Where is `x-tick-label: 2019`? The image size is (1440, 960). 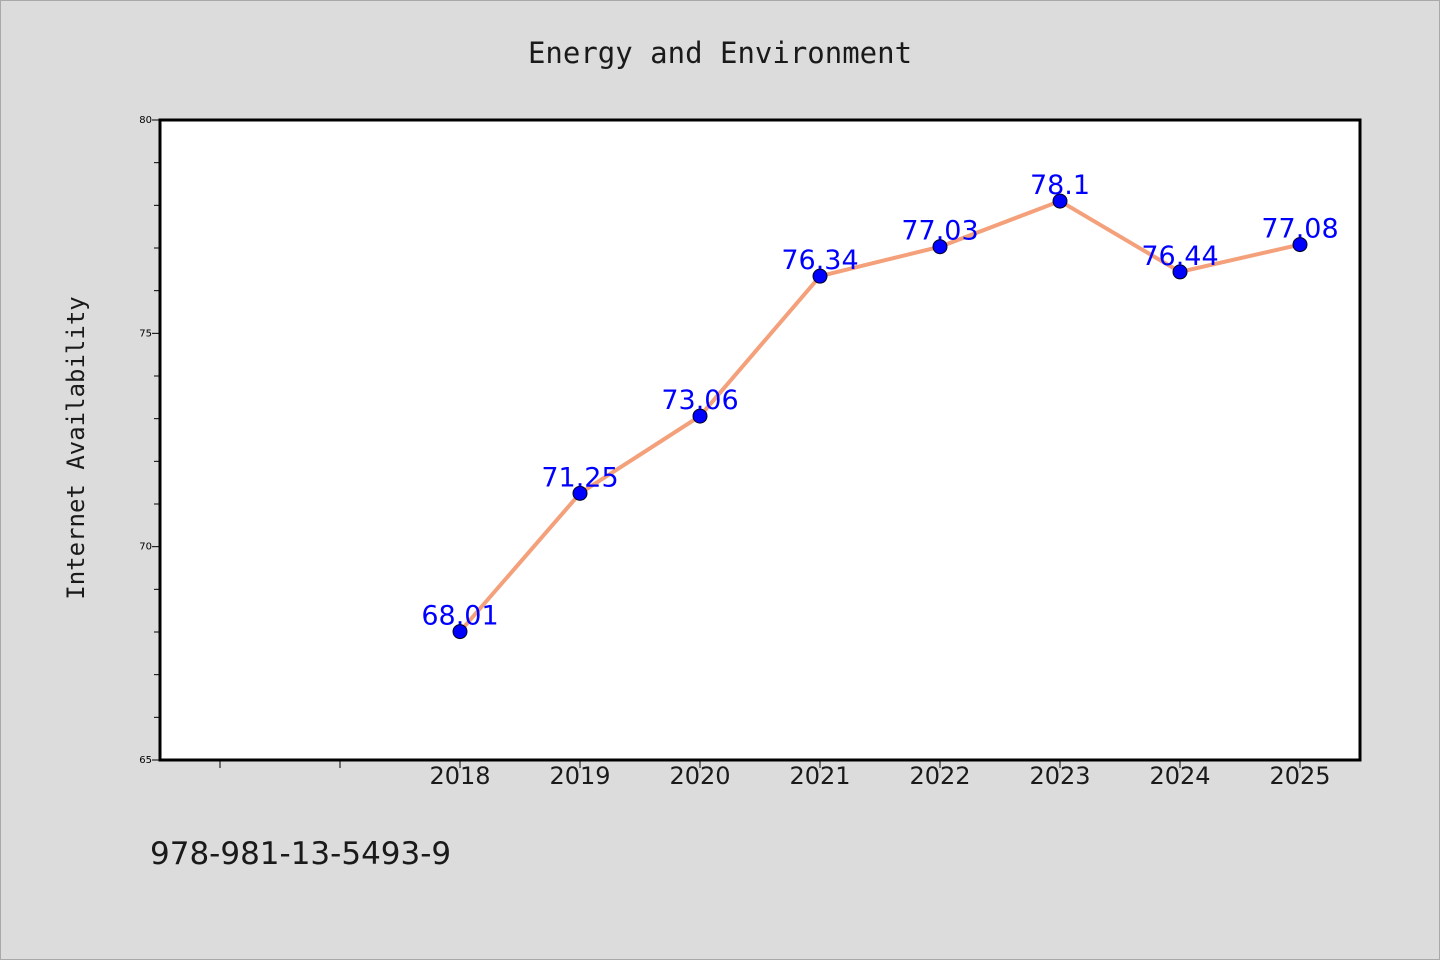 x-tick-label: 2019 is located at coordinates (579, 776).